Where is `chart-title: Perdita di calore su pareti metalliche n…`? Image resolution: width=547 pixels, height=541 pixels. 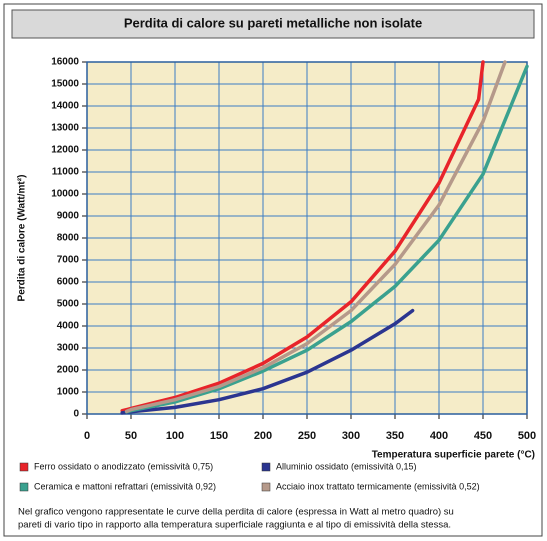
chart-title: Perdita di calore su pareti metalliche n… is located at coordinates (273, 22).